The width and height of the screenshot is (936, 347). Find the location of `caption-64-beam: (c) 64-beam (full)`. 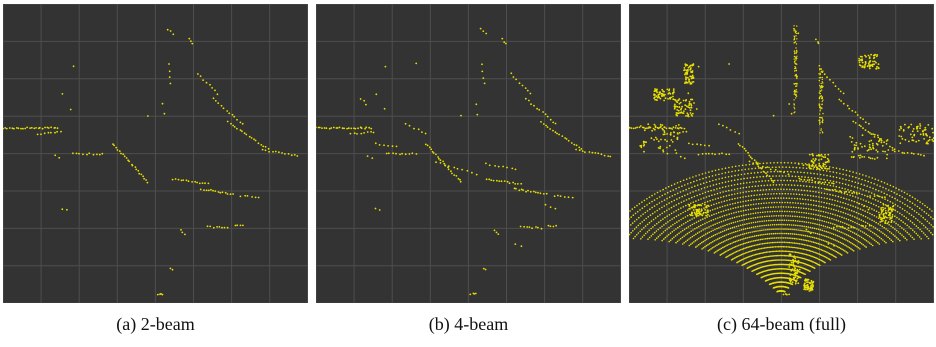

caption-64-beam: (c) 64-beam (full) is located at coordinates (781, 324).